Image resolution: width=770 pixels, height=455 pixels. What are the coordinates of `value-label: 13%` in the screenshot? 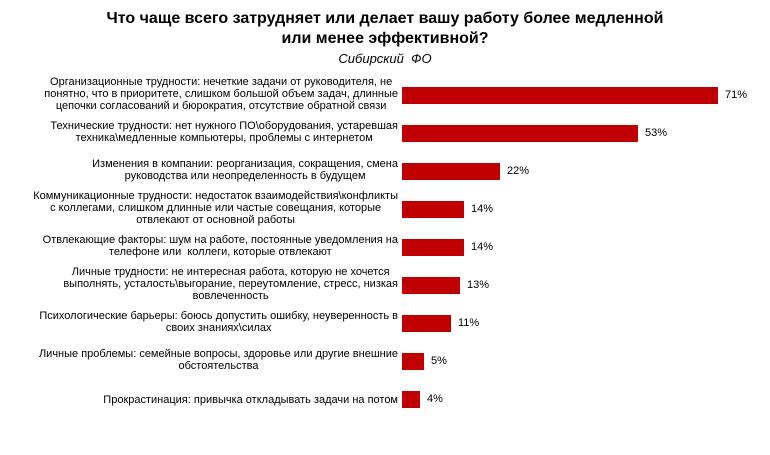 It's located at (478, 285).